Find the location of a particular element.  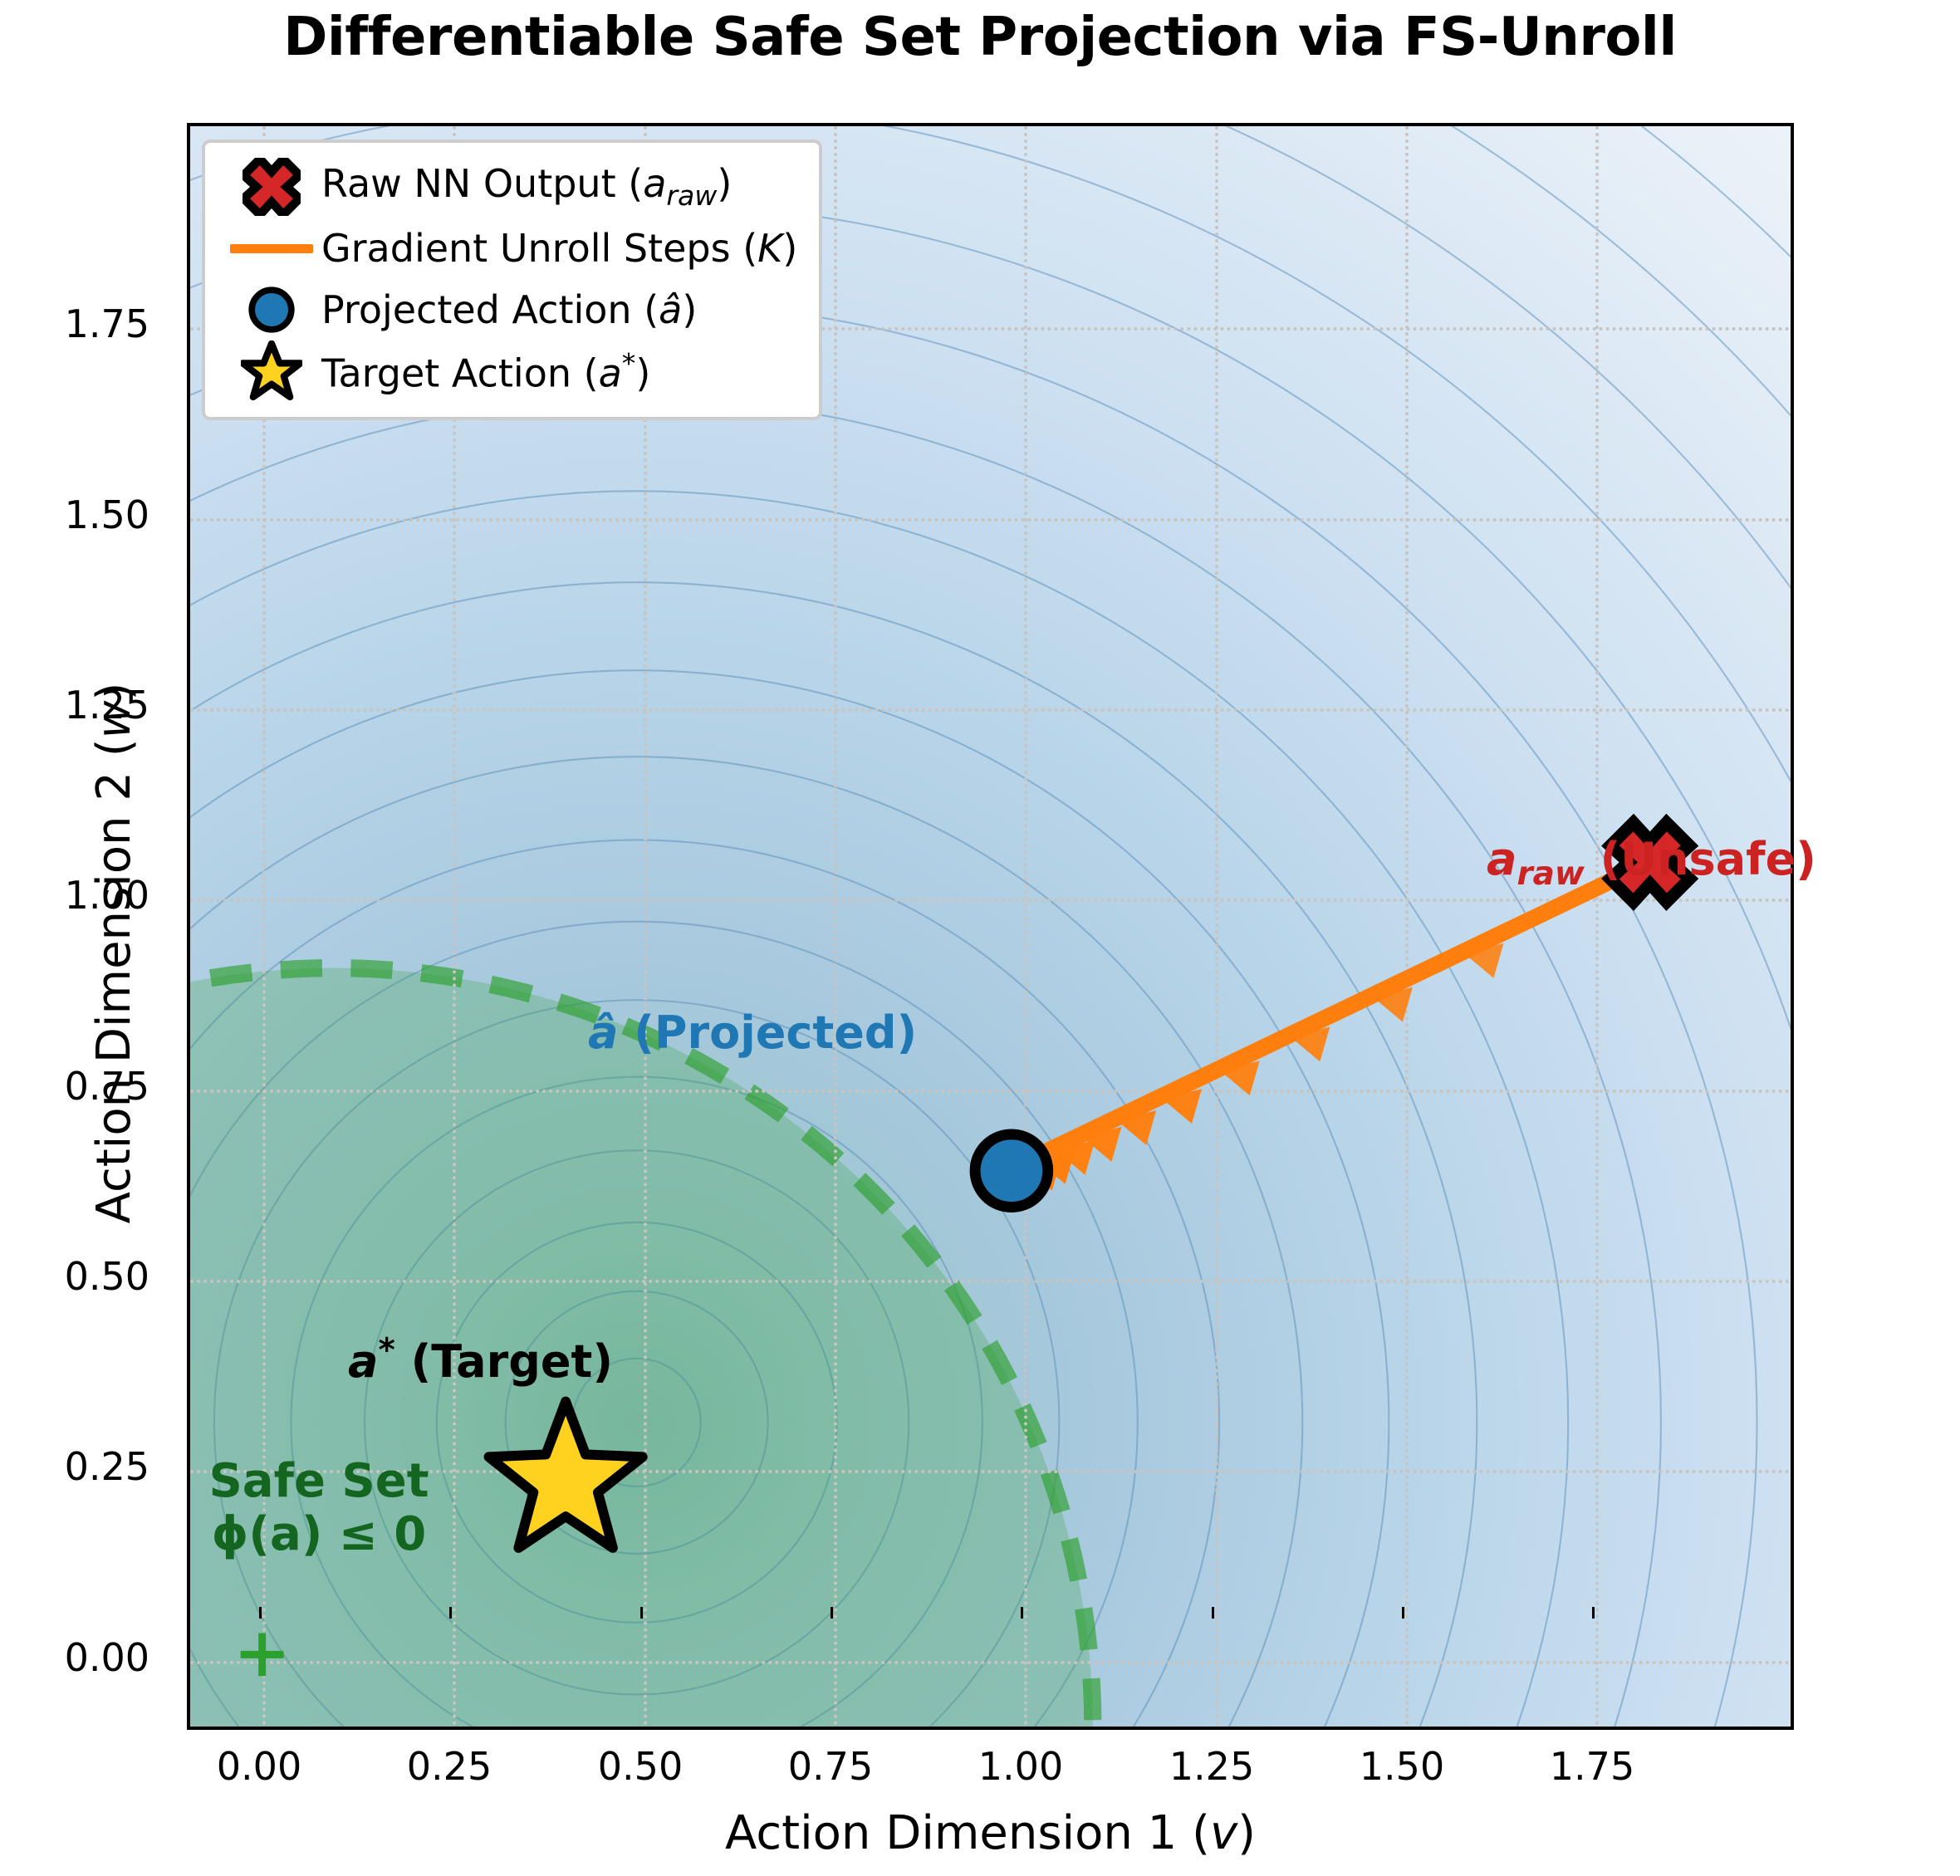

annotation-raw-var: a is located at coordinates (1502, 859).